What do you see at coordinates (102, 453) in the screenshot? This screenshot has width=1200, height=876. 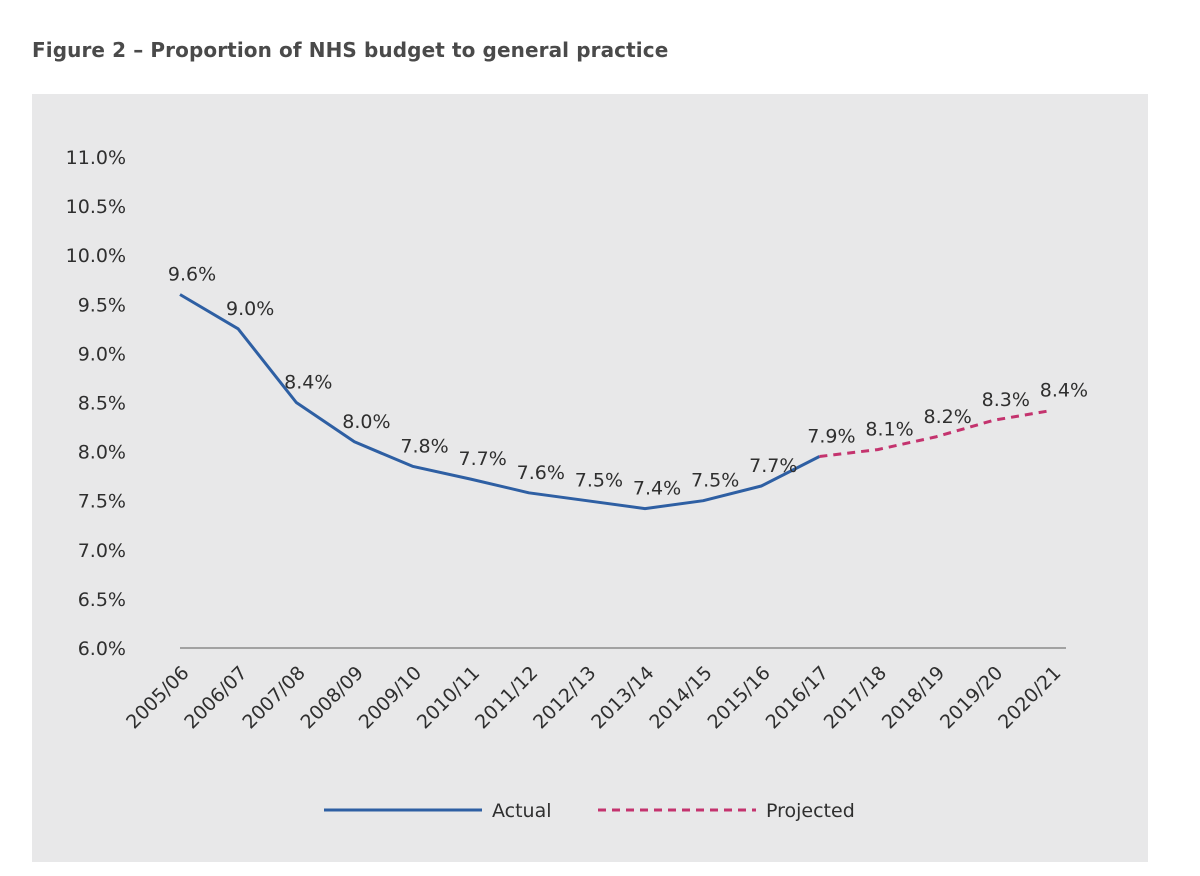 I see `y-tick-label: 8.0%` at bounding box center [102, 453].